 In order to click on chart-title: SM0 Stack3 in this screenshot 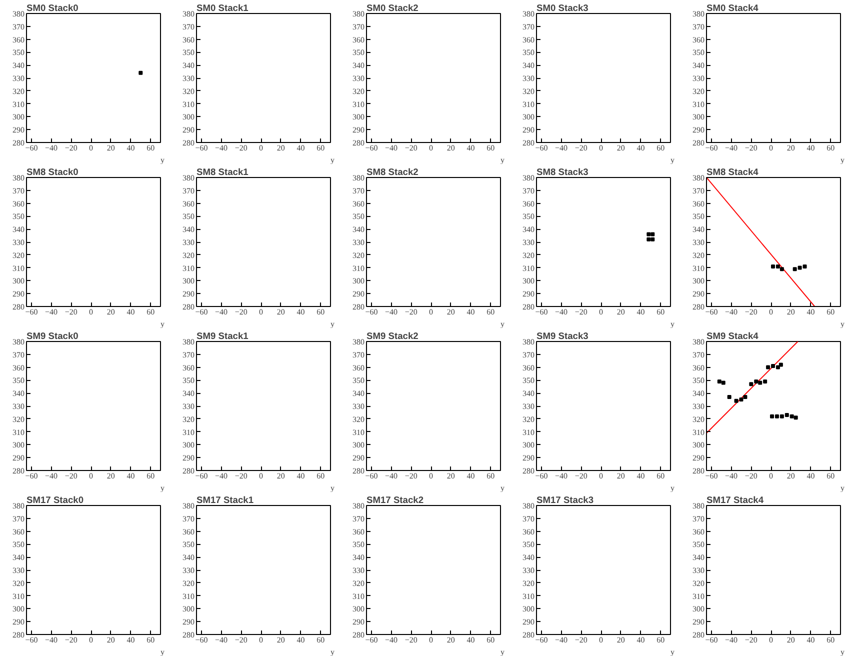, I will do `click(562, 8)`.